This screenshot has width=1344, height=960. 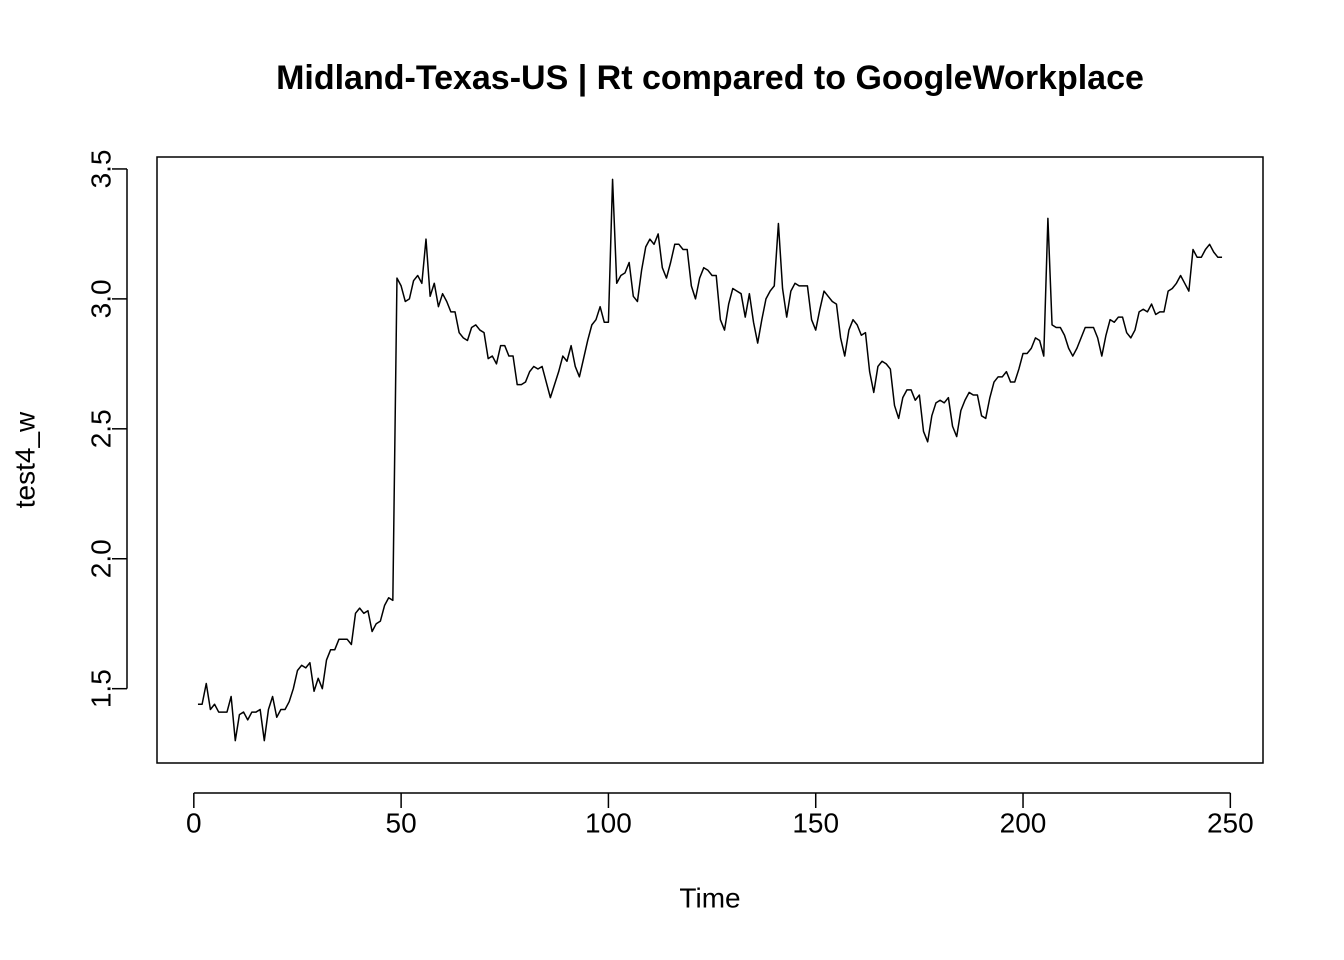 What do you see at coordinates (608, 822) in the screenshot?
I see `x-tick-label: 100` at bounding box center [608, 822].